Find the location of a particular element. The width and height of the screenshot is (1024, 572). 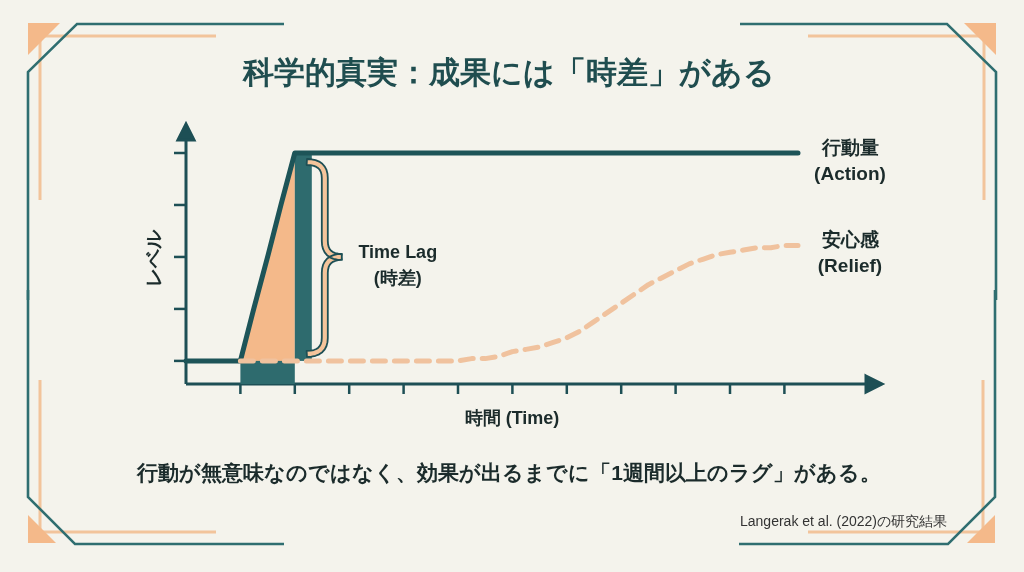

series-label: 行動量 (Action) is located at coordinates (850, 160).